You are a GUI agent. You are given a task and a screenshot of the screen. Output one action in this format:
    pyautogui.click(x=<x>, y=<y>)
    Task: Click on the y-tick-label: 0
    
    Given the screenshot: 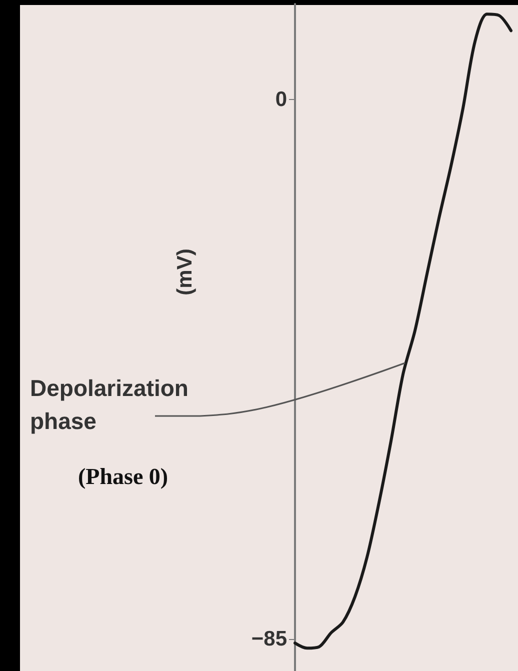 What is the action you would take?
    pyautogui.click(x=281, y=99)
    